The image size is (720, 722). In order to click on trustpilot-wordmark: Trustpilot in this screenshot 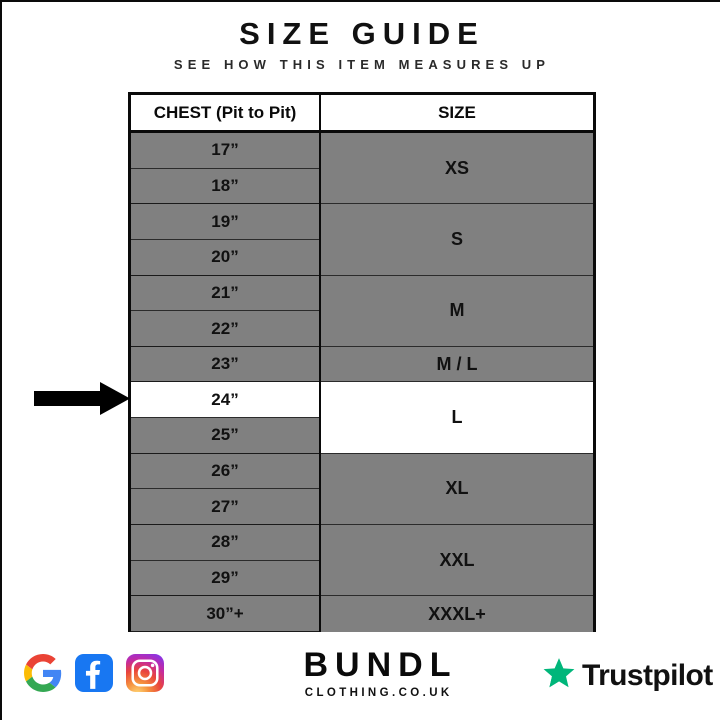, I will do `click(647, 675)`.